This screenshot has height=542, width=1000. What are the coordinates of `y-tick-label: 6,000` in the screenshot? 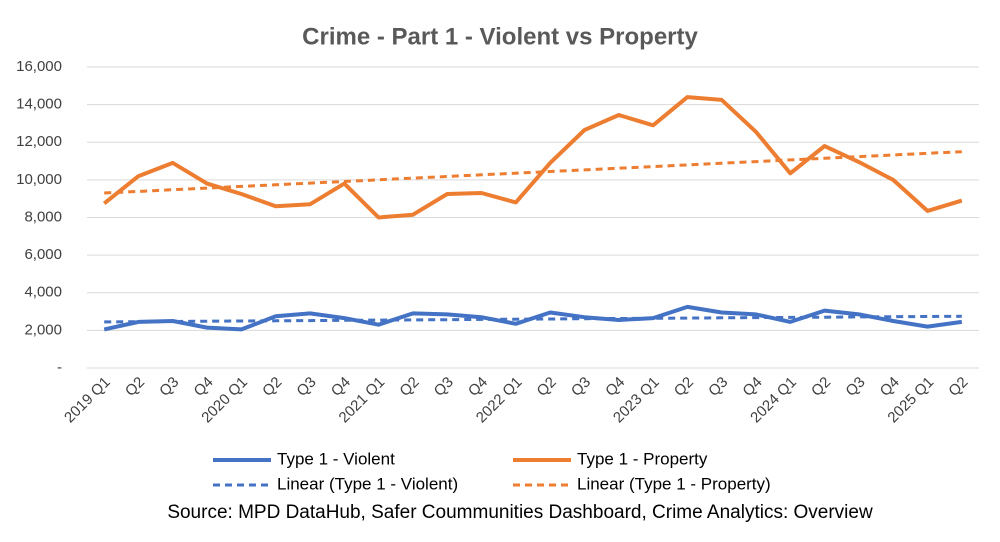 It's located at (43, 254).